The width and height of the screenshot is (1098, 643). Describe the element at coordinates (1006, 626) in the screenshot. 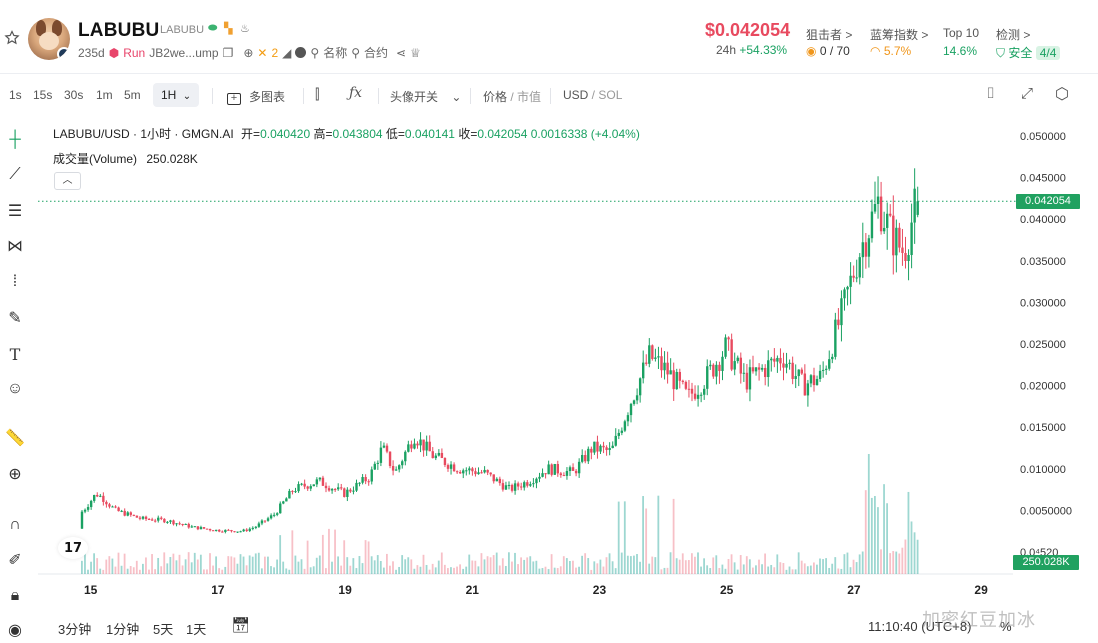

I see `percent-toggle: %` at that location.